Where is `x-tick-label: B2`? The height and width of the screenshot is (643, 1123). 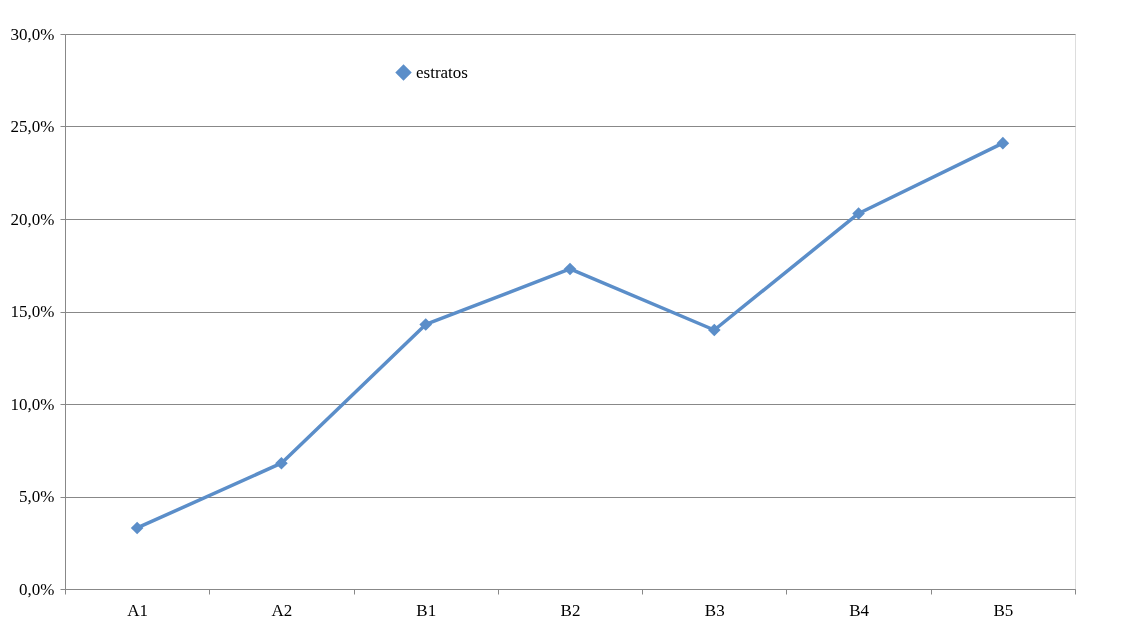 x-tick-label: B2 is located at coordinates (570, 610).